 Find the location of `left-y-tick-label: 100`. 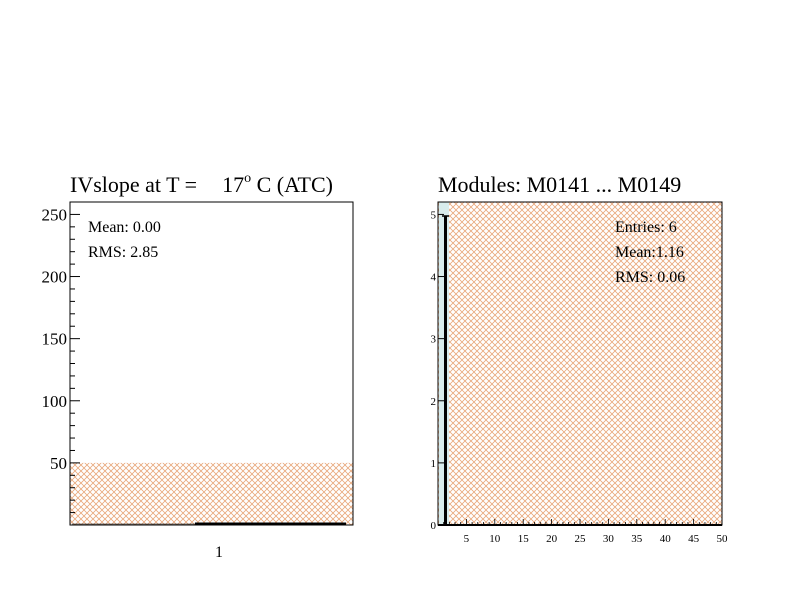

left-y-tick-label: 100 is located at coordinates (55, 401).